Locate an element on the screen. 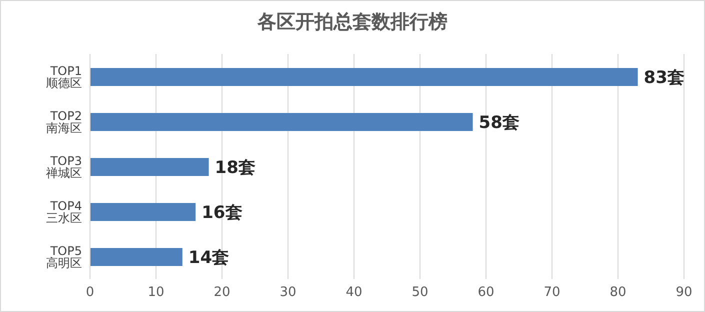 This screenshot has width=705, height=312. x-tick-label: 30 is located at coordinates (288, 292).